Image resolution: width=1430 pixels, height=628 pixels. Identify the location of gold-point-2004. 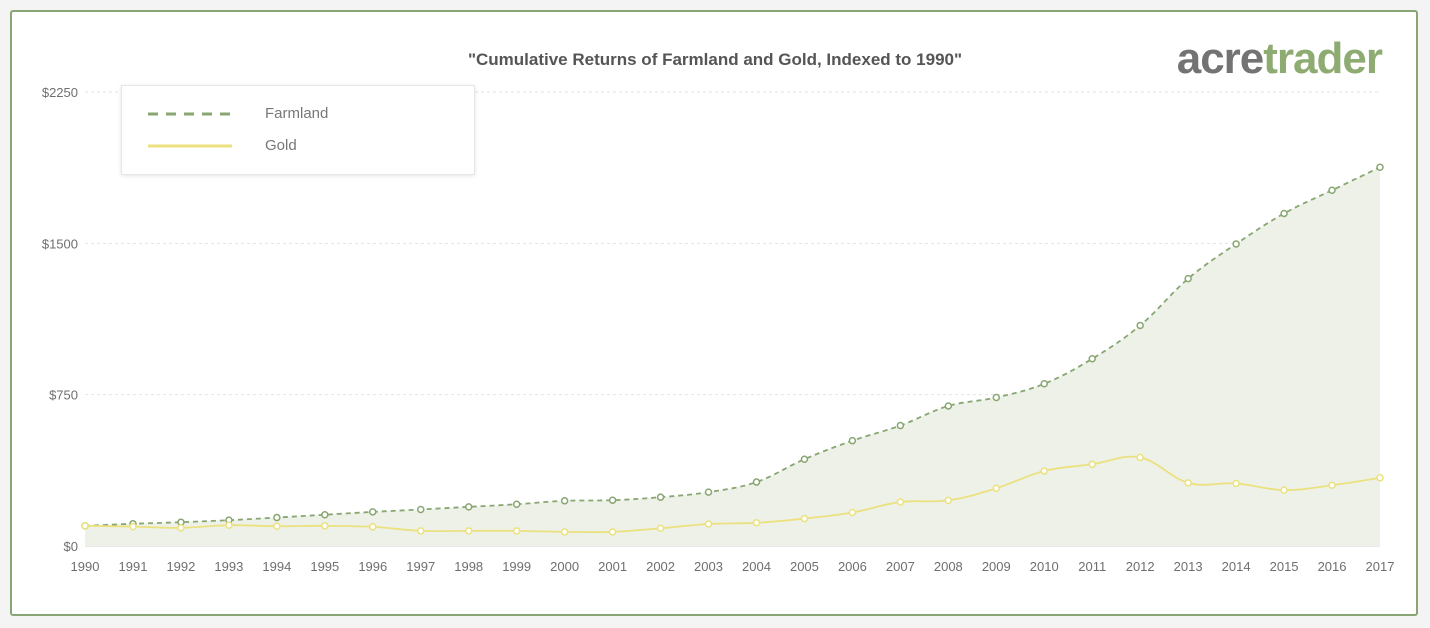
(756, 523).